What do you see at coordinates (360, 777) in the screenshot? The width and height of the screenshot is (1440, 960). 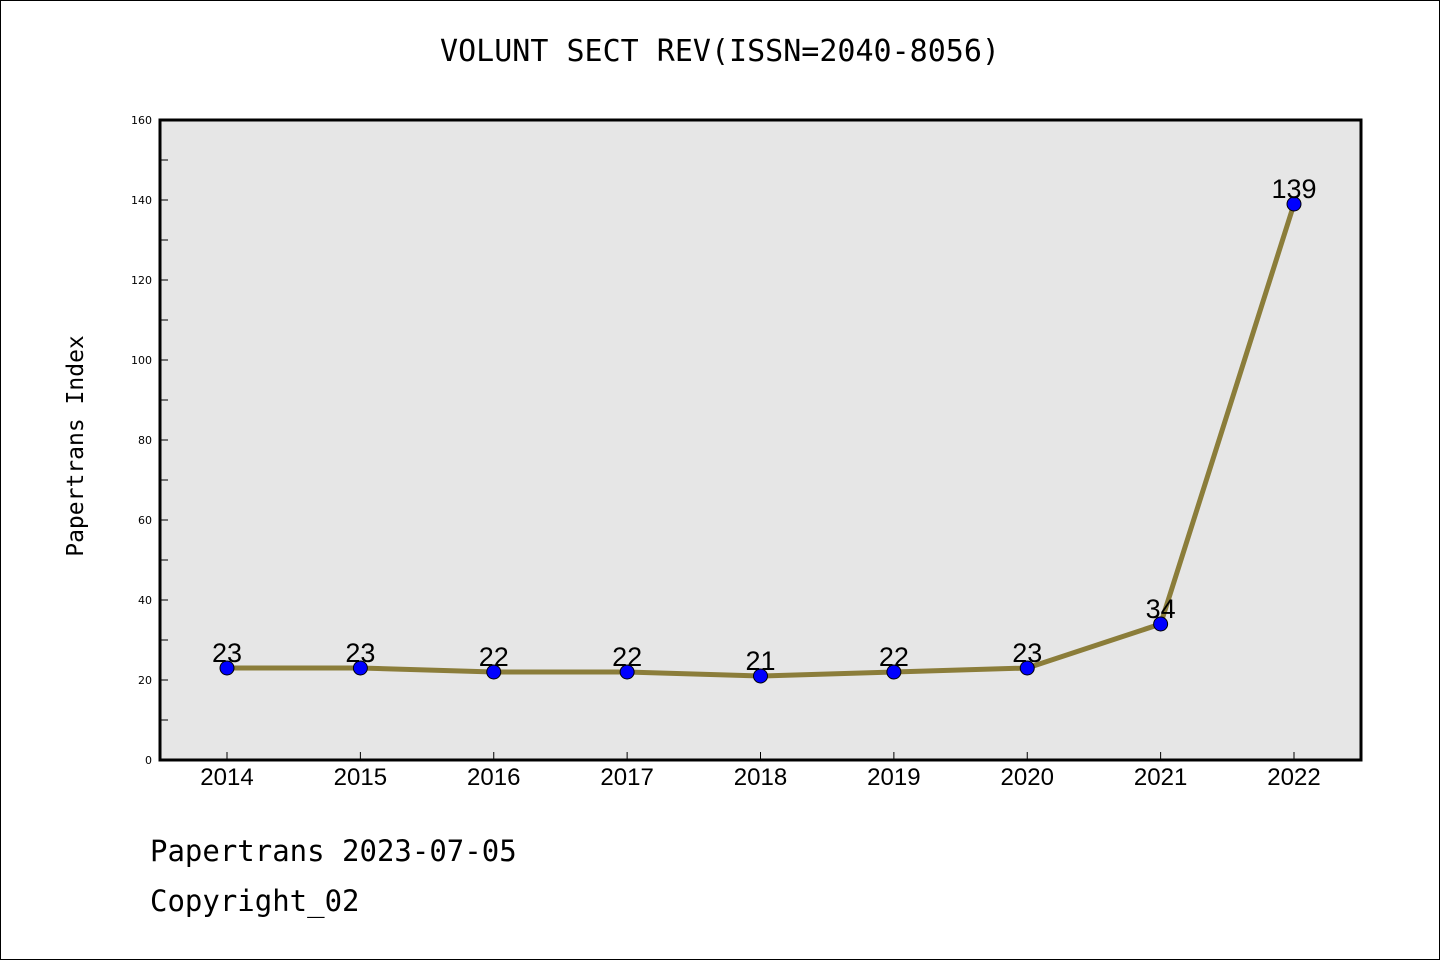 I see `x-tick-label: 2015` at bounding box center [360, 777].